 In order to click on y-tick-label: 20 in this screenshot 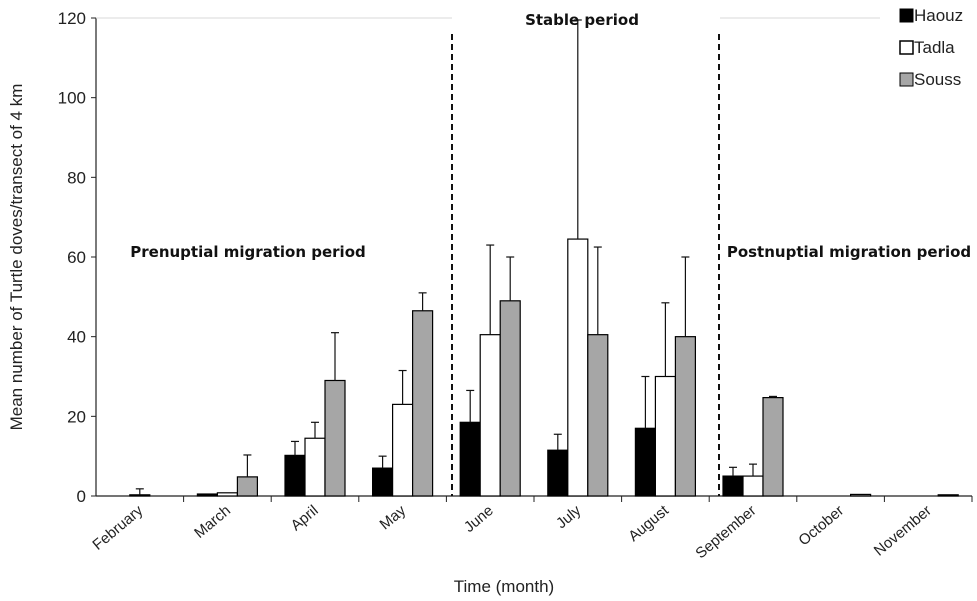, I will do `click(76, 416)`.